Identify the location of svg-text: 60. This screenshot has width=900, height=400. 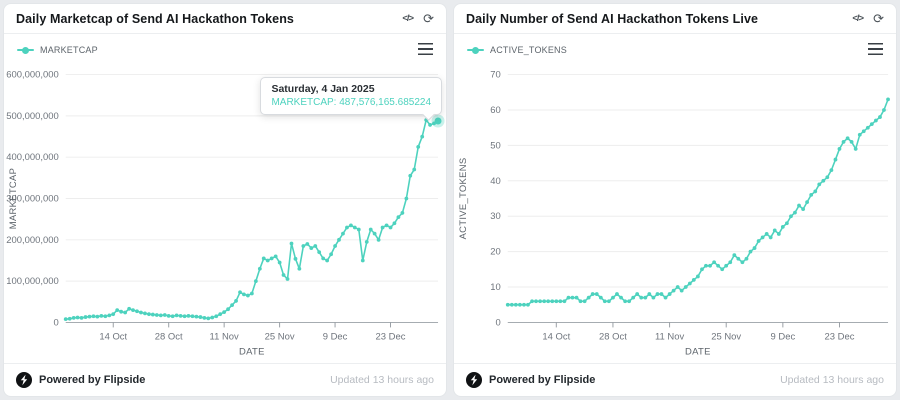
(495, 110).